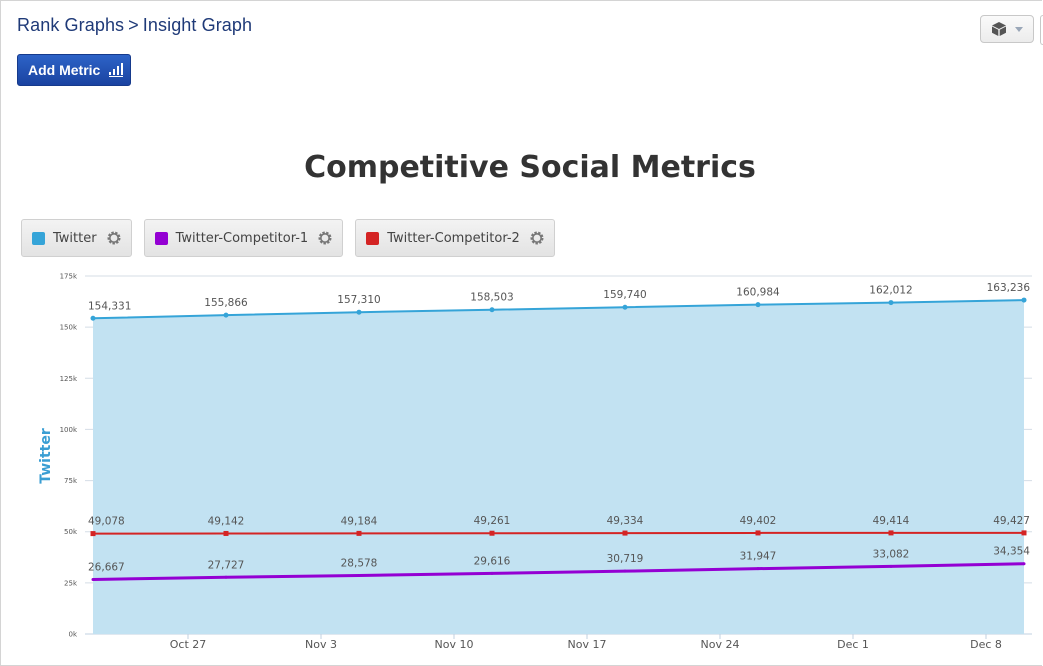 The image size is (1043, 666). What do you see at coordinates (853, 644) in the screenshot?
I see `x-tick-label: Dec 1` at bounding box center [853, 644].